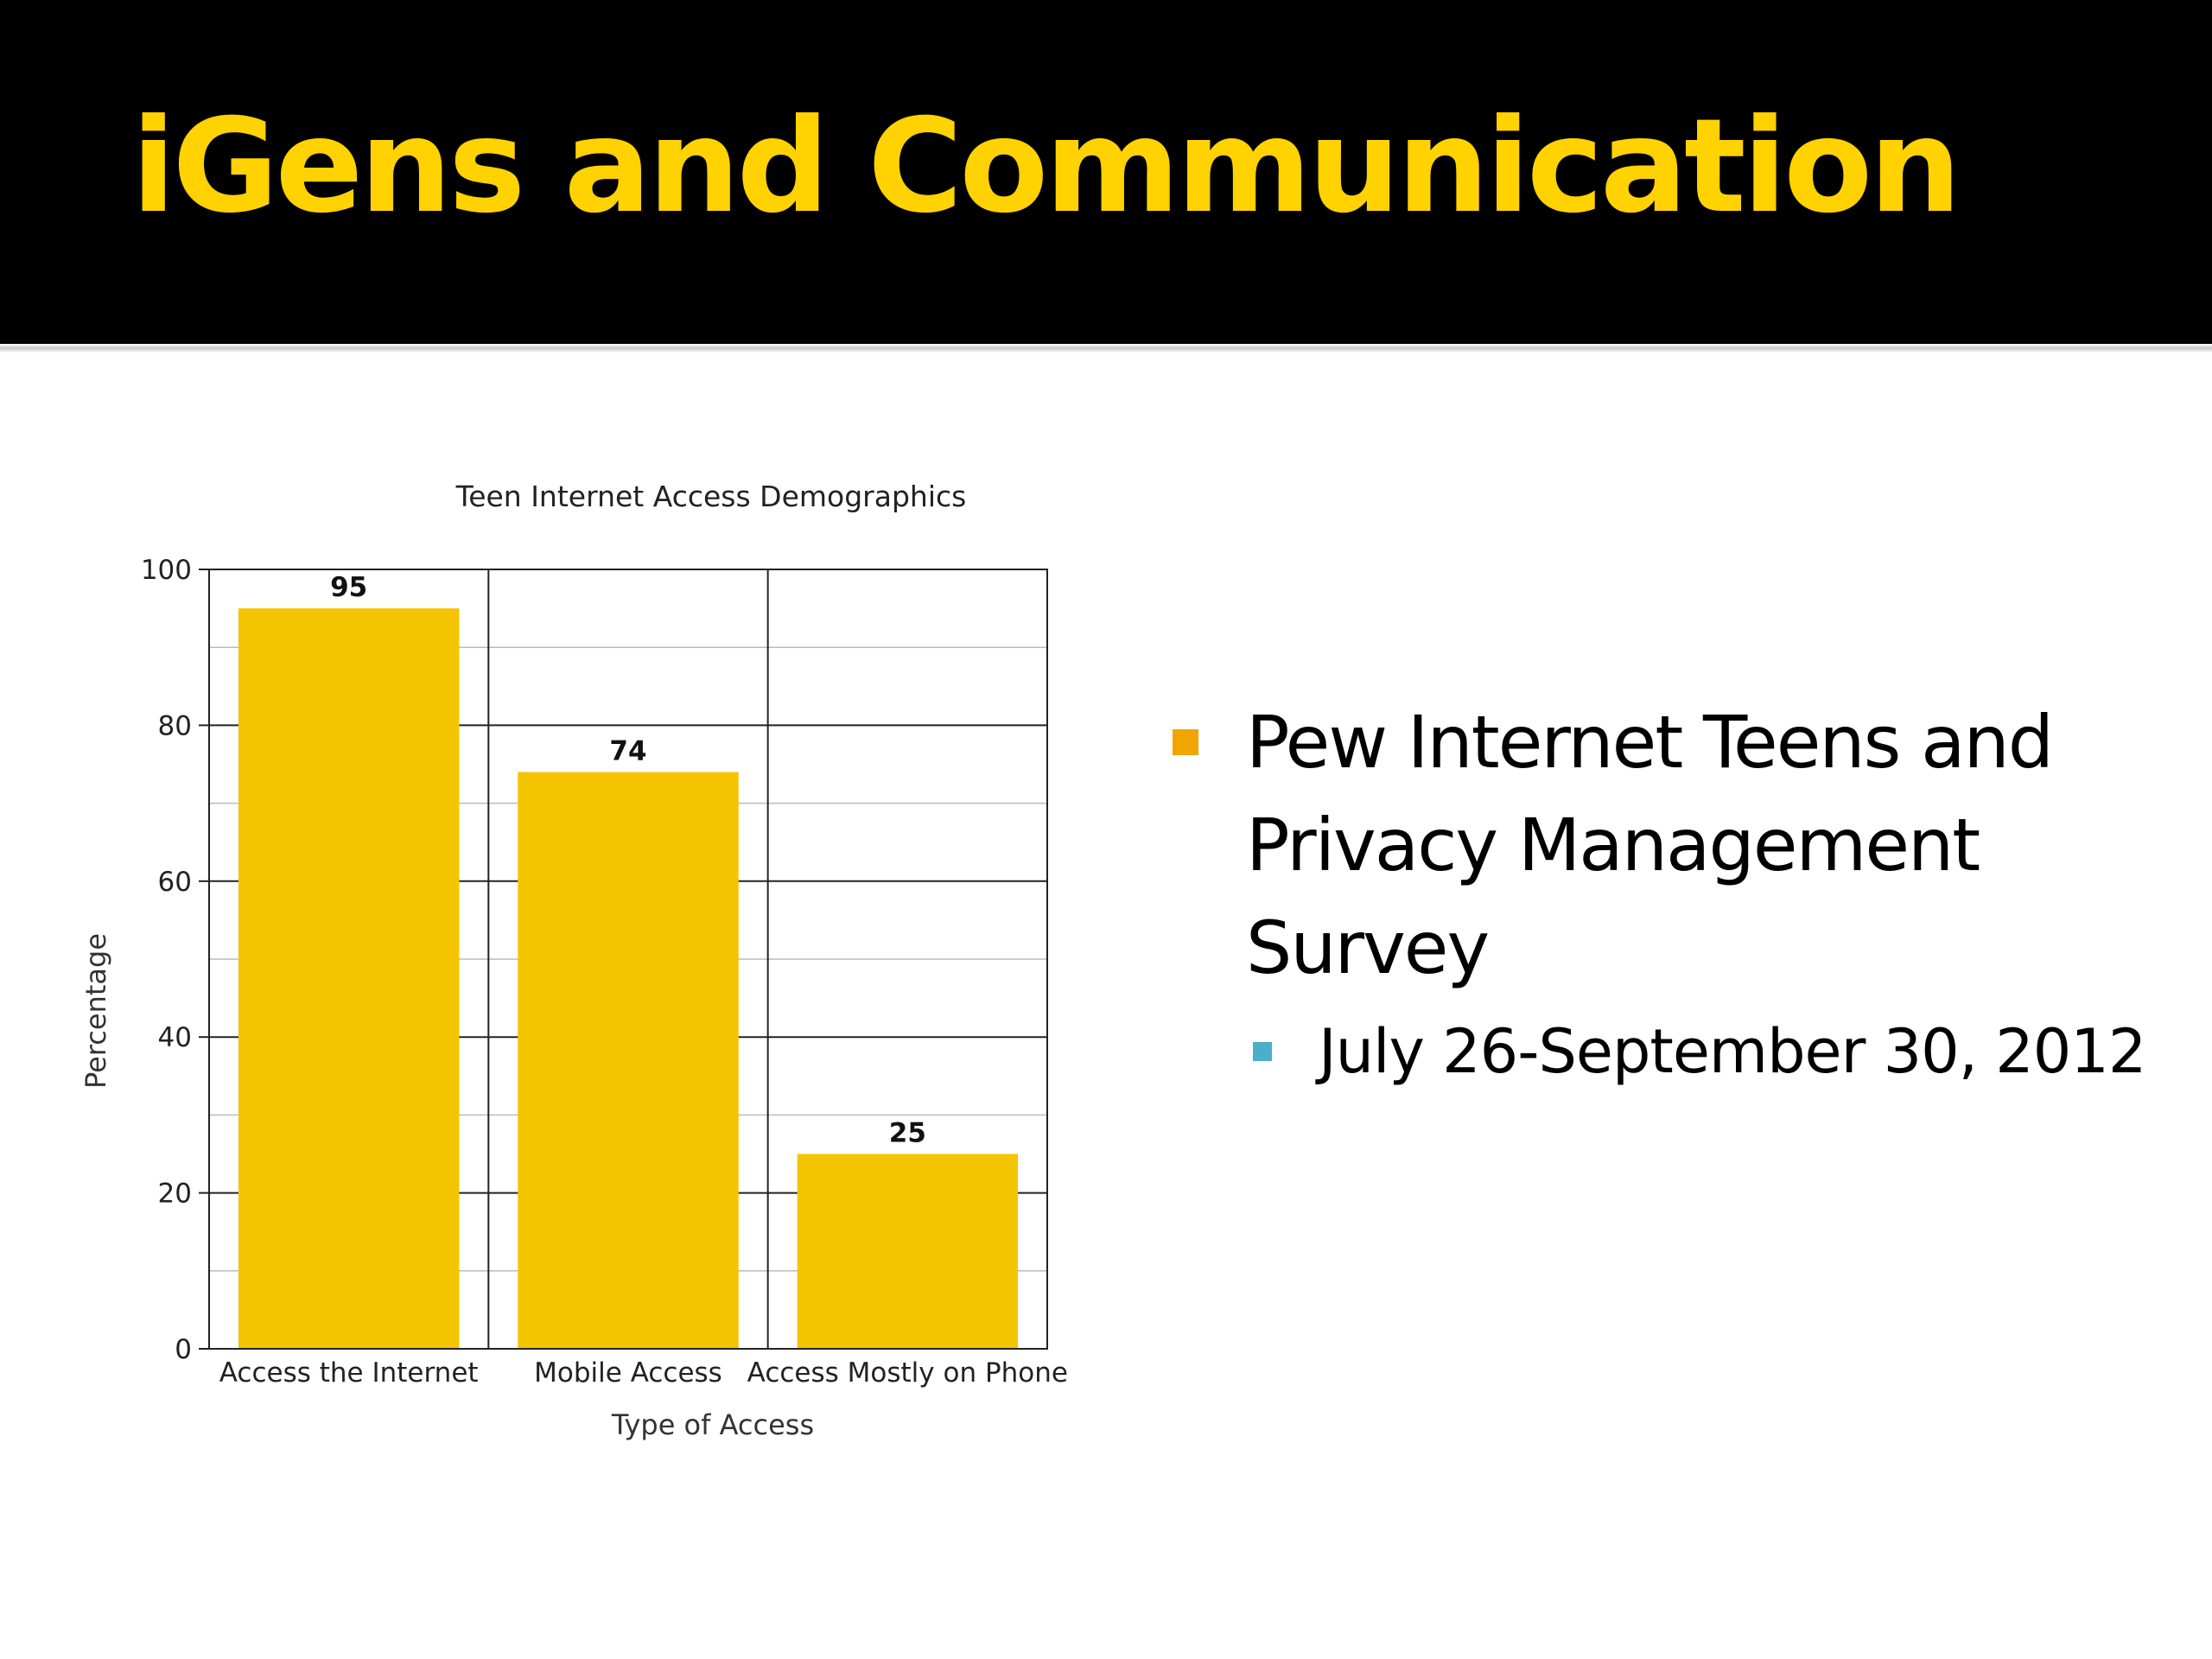  Describe the element at coordinates (1046, 167) in the screenshot. I see `slide-title: iGens and Communication` at that location.